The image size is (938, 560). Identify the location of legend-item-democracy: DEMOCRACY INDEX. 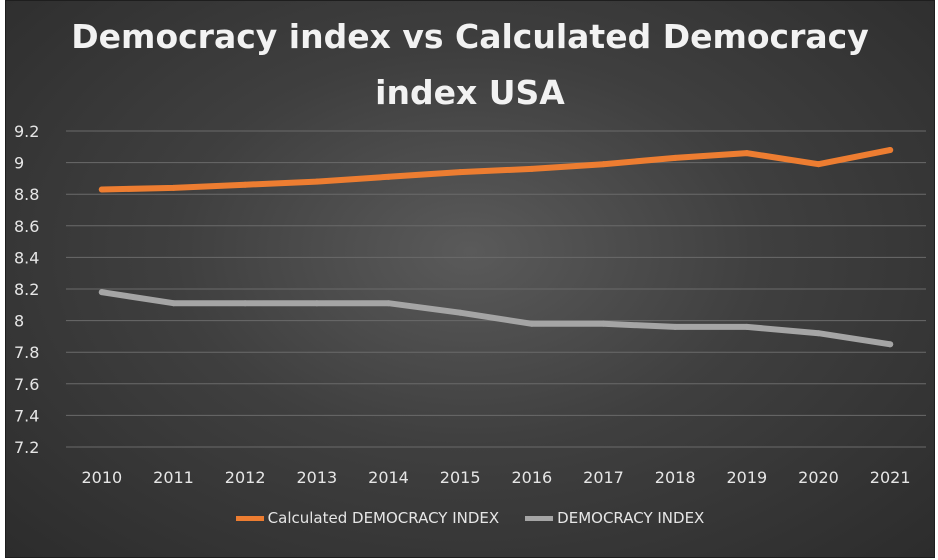
(614, 518).